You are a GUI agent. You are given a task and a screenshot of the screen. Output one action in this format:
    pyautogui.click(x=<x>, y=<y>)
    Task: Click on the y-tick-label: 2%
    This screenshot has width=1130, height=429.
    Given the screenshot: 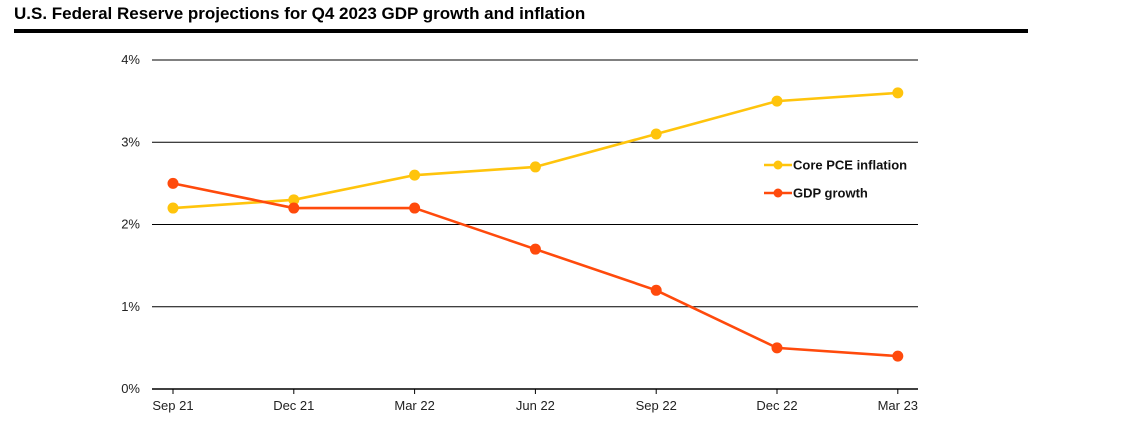 What is the action you would take?
    pyautogui.click(x=130, y=224)
    